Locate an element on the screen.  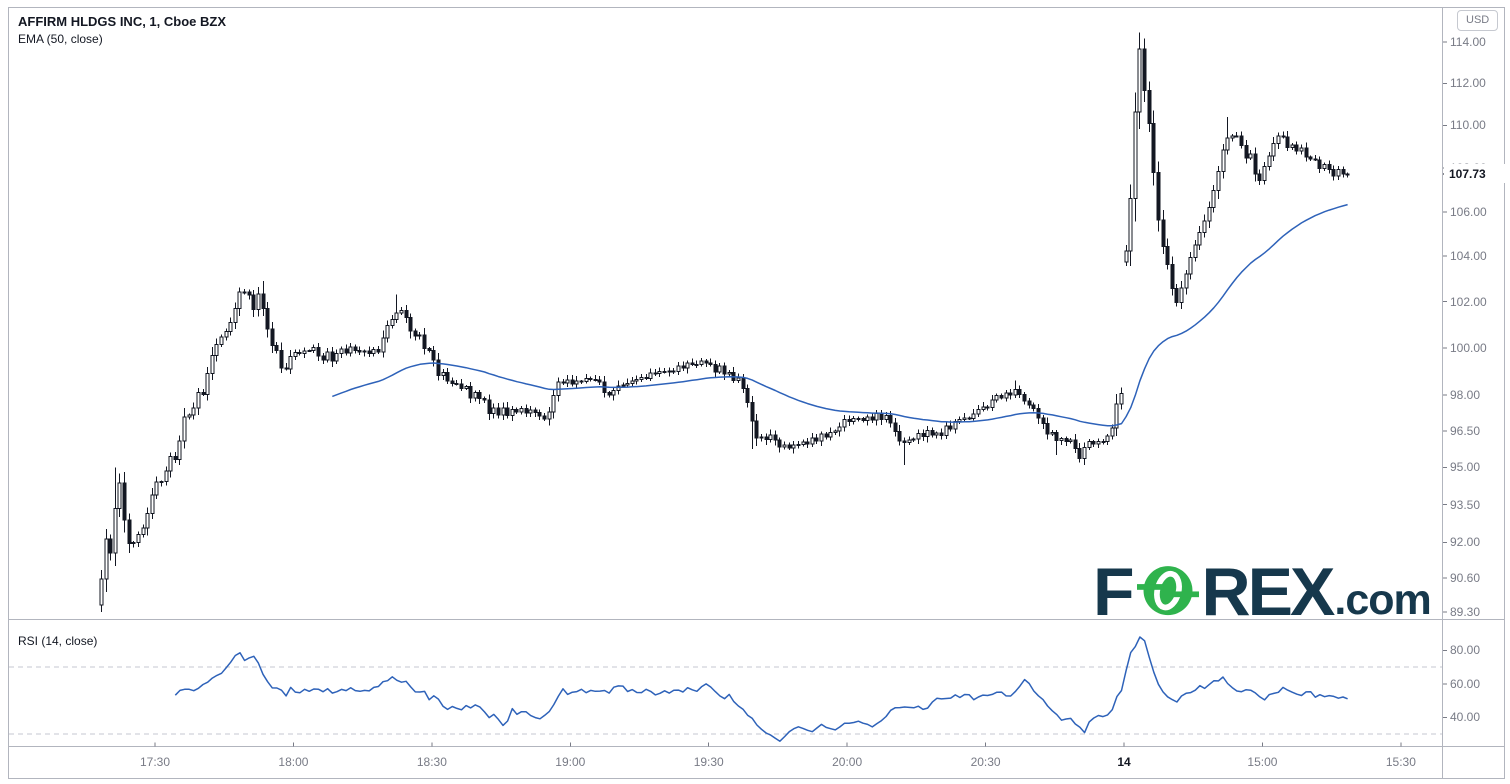
logo-letter-f: F is located at coordinates (1114, 592).